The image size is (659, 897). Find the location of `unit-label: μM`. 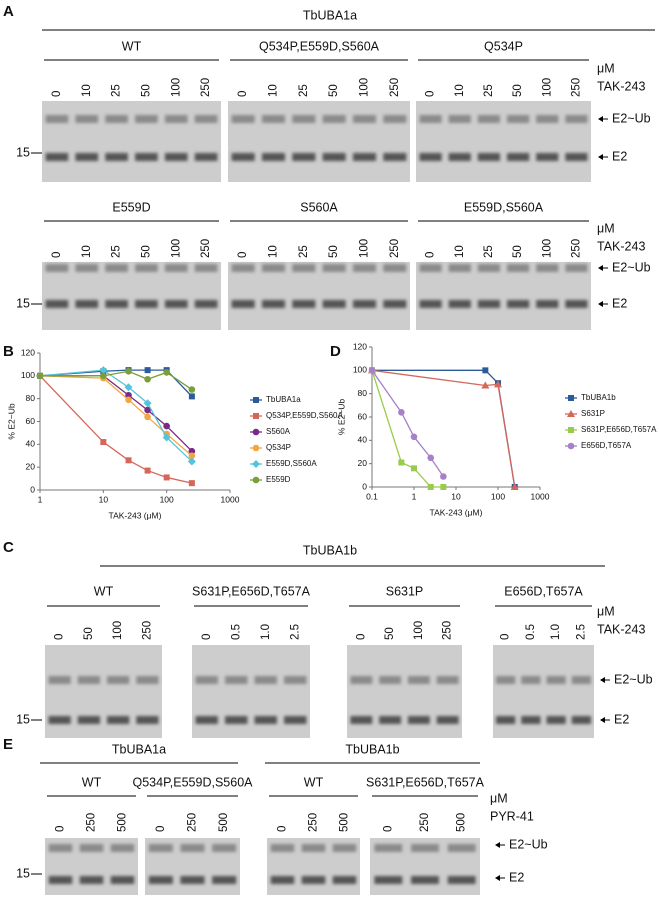

unit-label: μM is located at coordinates (606, 228).